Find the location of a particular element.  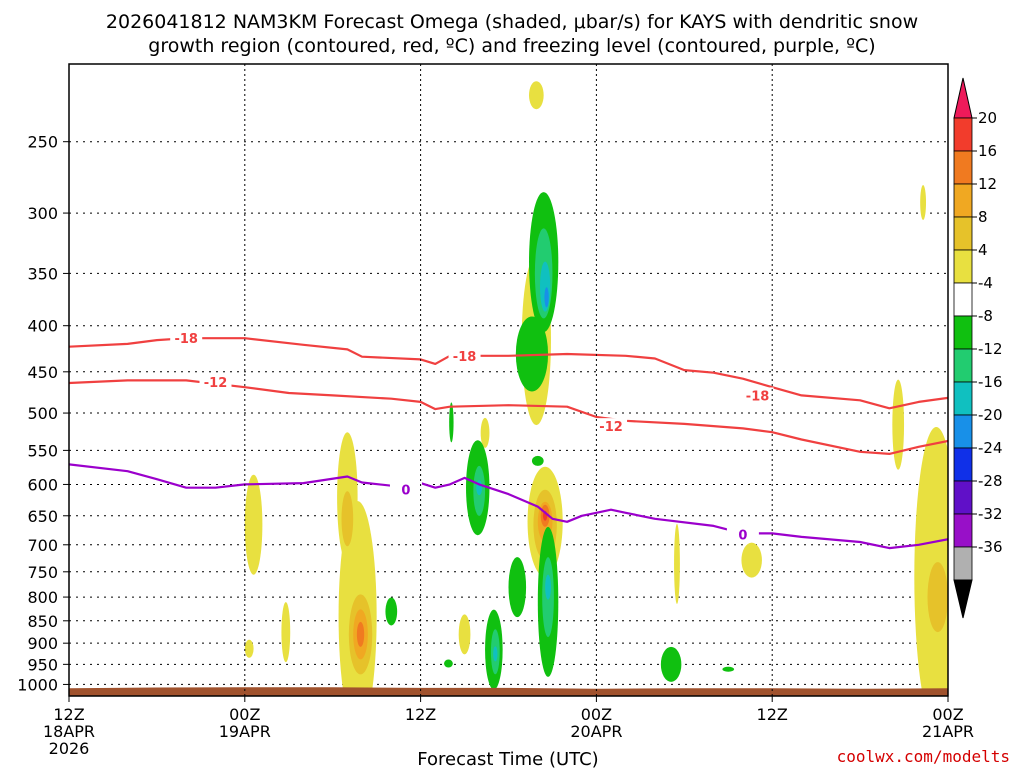

contour-label-2-0: 0 is located at coordinates (405, 491).